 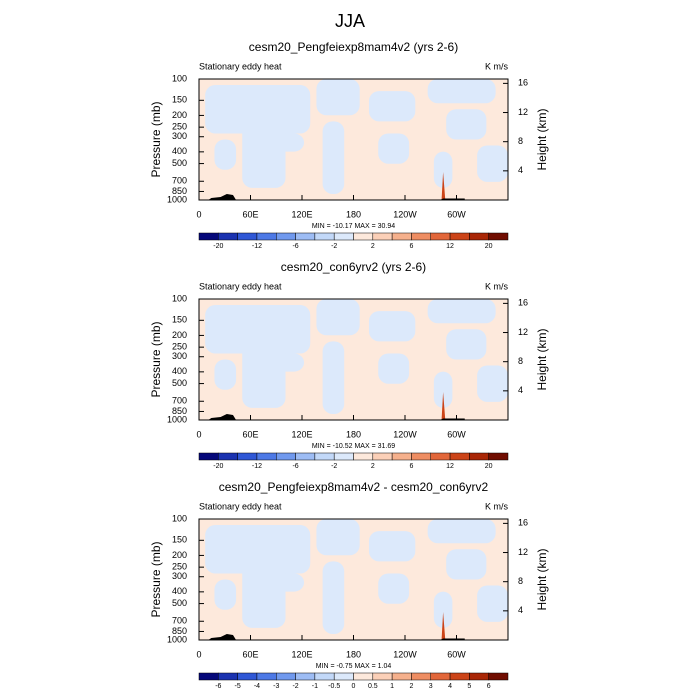 What do you see at coordinates (373, 686) in the screenshot?
I see `colorbar-label: 0.5` at bounding box center [373, 686].